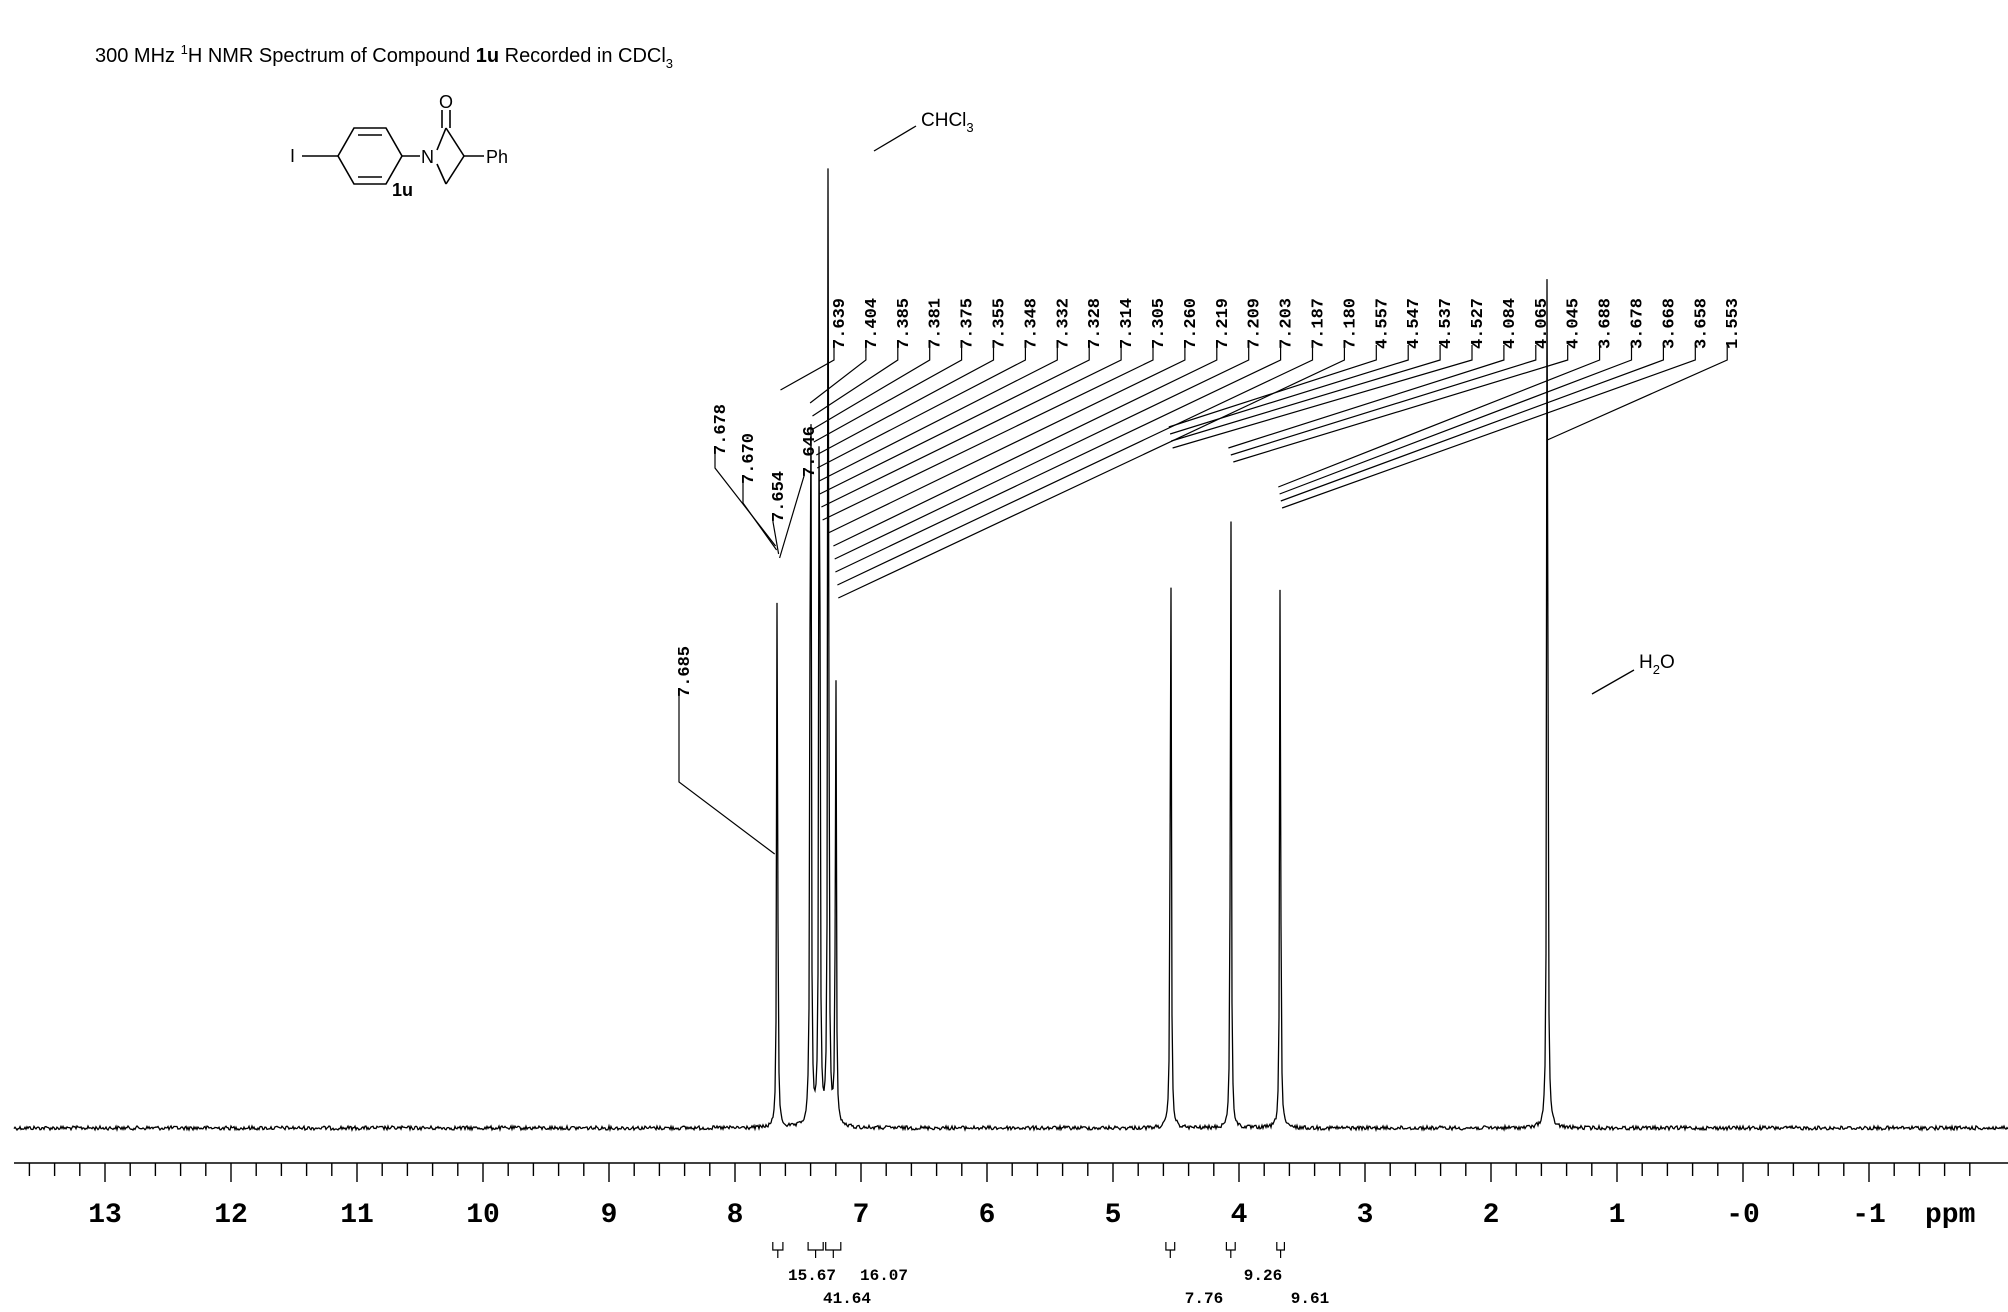  Describe the element at coordinates (1617, 1215) in the screenshot. I see `x-tick-label: 1` at that location.